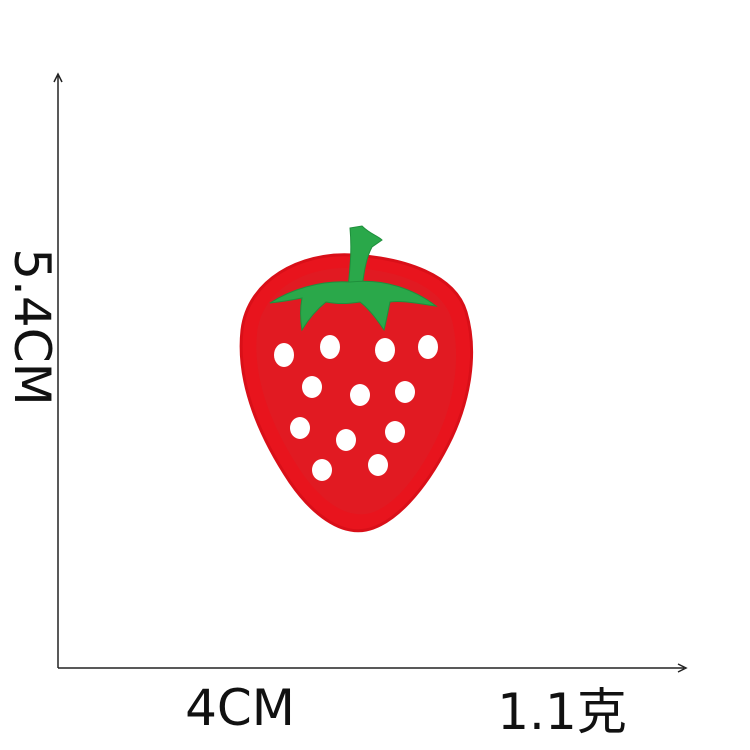 The height and width of the screenshot is (750, 750). Describe the element at coordinates (240, 708) in the screenshot. I see `width-dimension-label: 4CM` at that location.